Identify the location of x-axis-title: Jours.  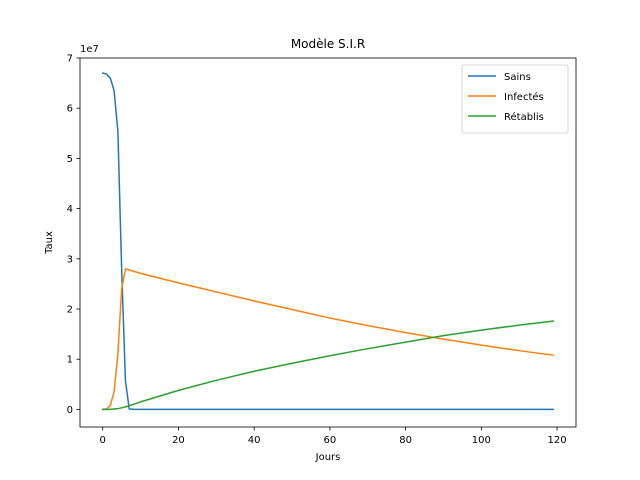
(328, 457).